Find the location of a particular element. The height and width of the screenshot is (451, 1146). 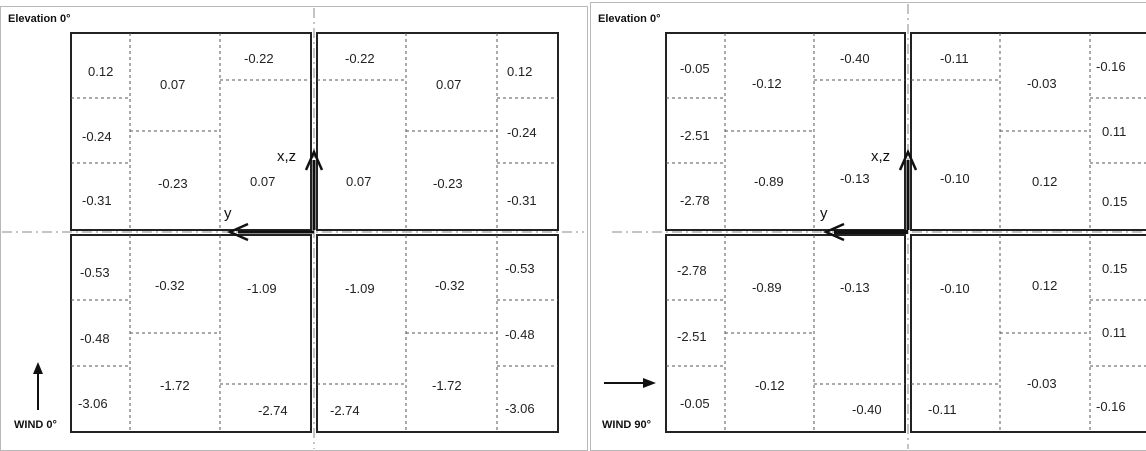

wind-label: WIND 0° is located at coordinates (35, 425).